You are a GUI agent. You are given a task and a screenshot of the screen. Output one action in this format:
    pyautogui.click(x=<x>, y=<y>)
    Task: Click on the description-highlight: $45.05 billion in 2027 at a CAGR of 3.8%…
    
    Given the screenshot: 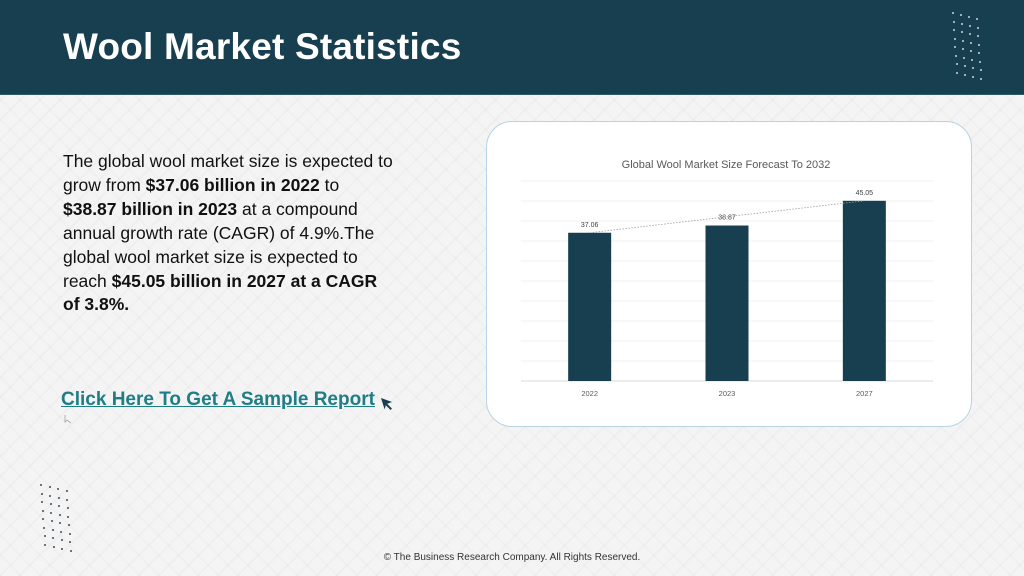 What is the action you would take?
    pyautogui.click(x=220, y=292)
    